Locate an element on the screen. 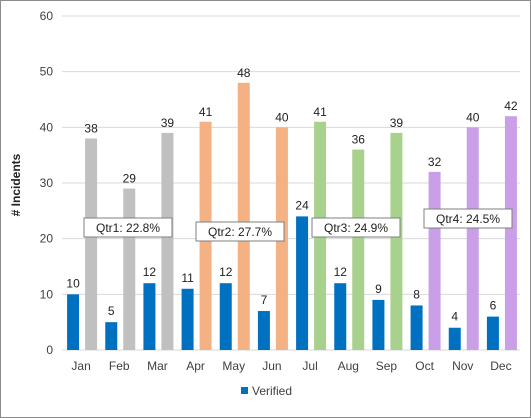 This screenshot has width=531, height=418. x-tick-label: Dec is located at coordinates (500, 366).